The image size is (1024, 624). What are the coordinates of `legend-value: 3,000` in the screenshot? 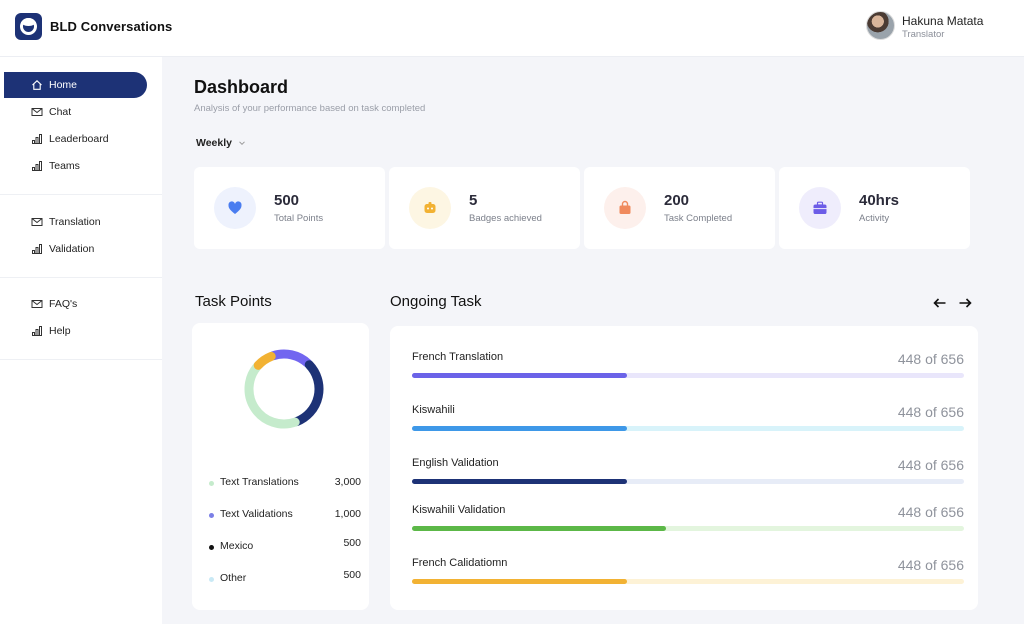 It's located at (347, 482).